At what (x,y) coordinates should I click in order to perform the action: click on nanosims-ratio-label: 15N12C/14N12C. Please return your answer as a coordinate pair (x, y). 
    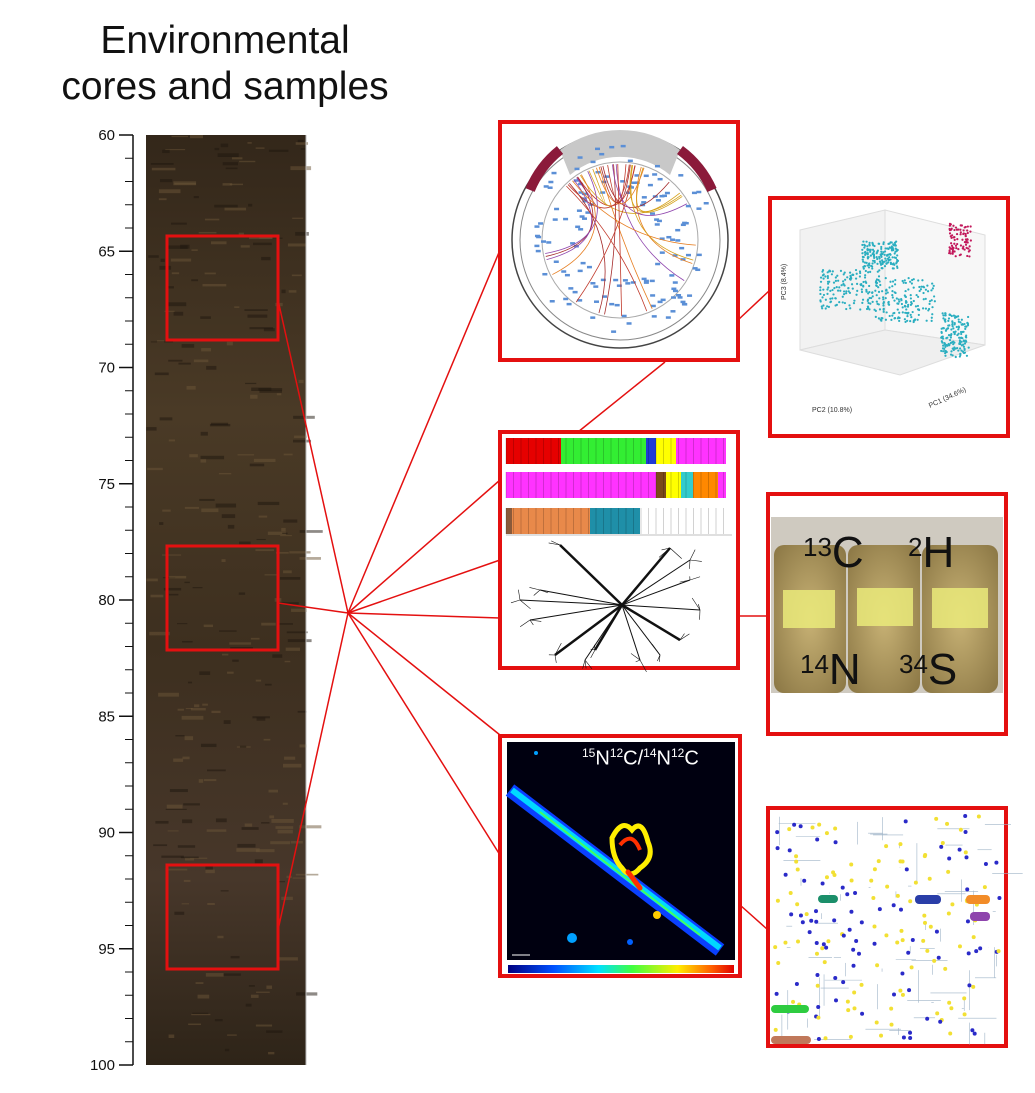
    Looking at the image, I should click on (640, 758).